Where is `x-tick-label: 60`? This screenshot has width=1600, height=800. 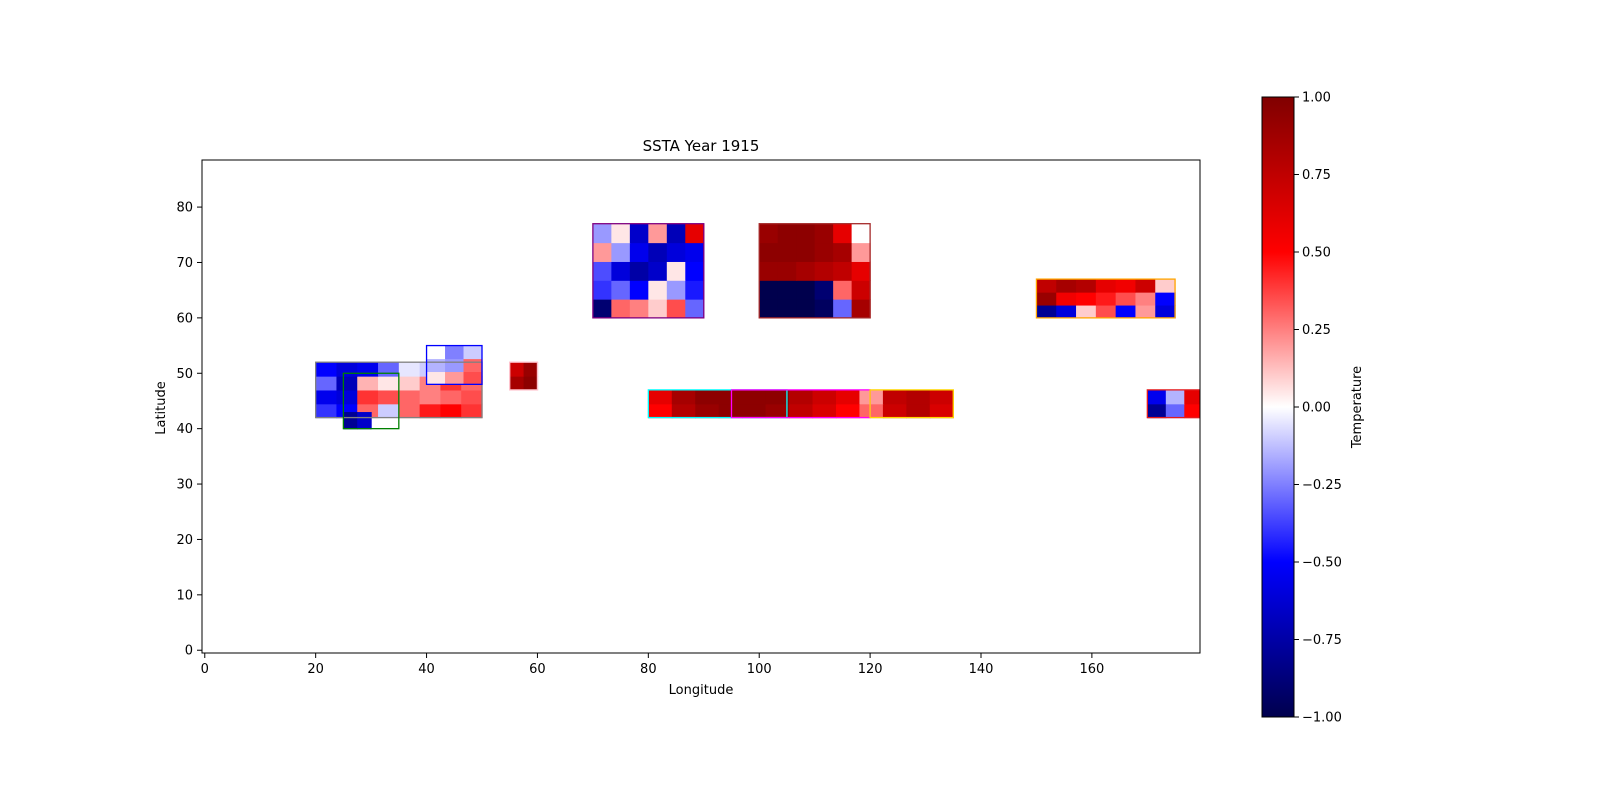
x-tick-label: 60 is located at coordinates (537, 669).